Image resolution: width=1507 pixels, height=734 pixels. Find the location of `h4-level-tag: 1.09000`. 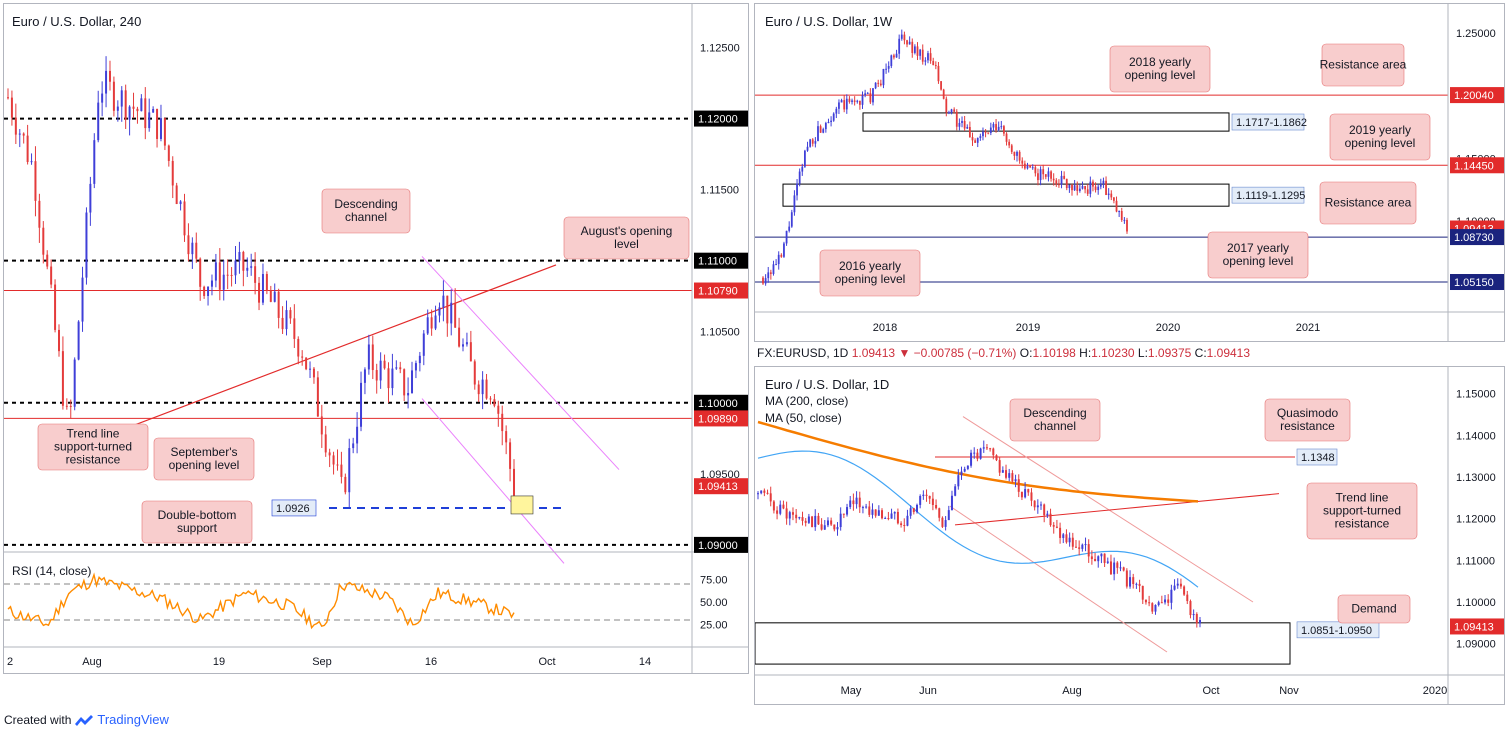

h4-level-tag: 1.09000 is located at coordinates (718, 546).